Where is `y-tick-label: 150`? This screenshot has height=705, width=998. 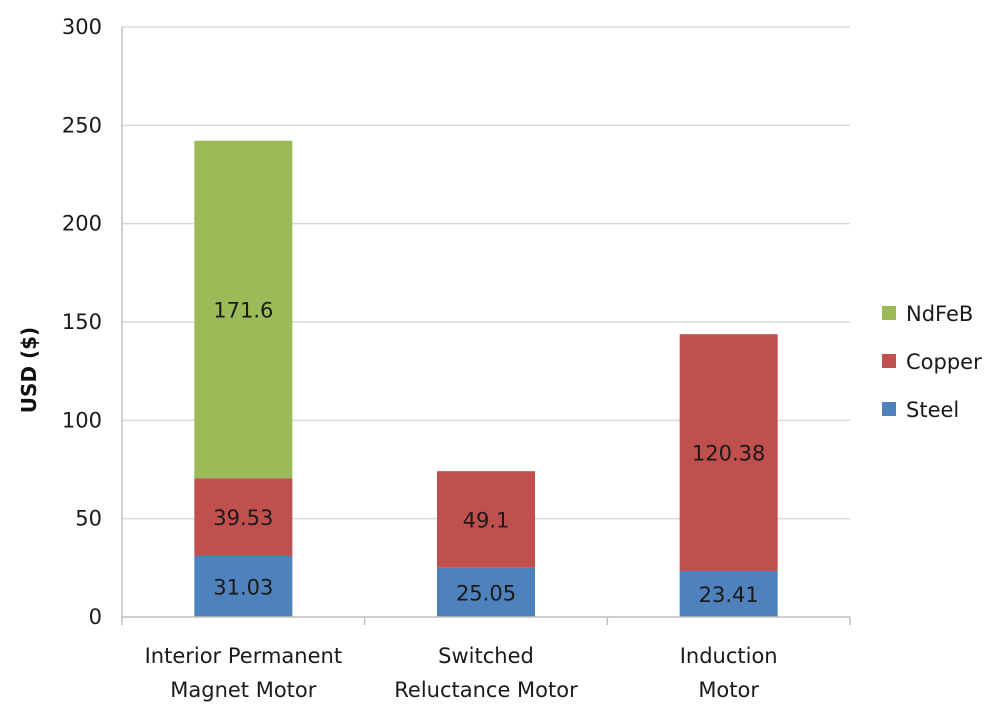 y-tick-label: 150 is located at coordinates (82, 322).